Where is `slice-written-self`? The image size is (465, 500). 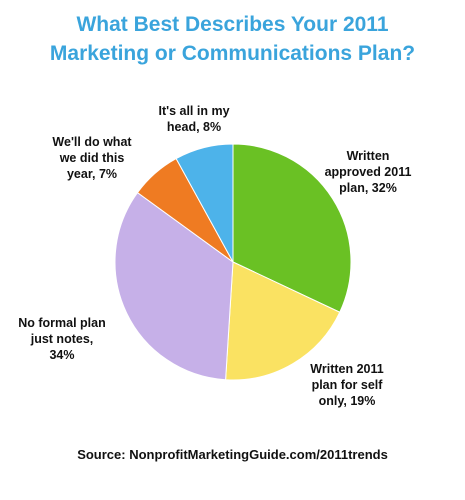
slice-written-self is located at coordinates (283, 321).